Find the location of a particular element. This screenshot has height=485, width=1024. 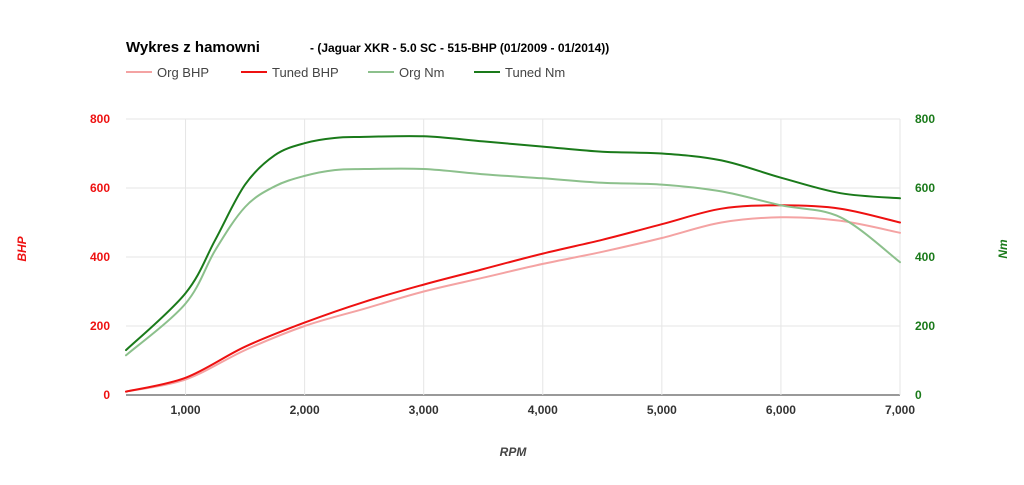

y-left-tick-label: 400 is located at coordinates (100, 257).